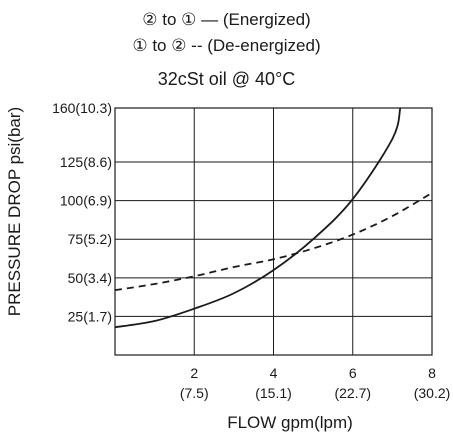 The width and height of the screenshot is (453, 435). What do you see at coordinates (352, 393) in the screenshot?
I see `x-tick-sublabel: (22.7)` at bounding box center [352, 393].